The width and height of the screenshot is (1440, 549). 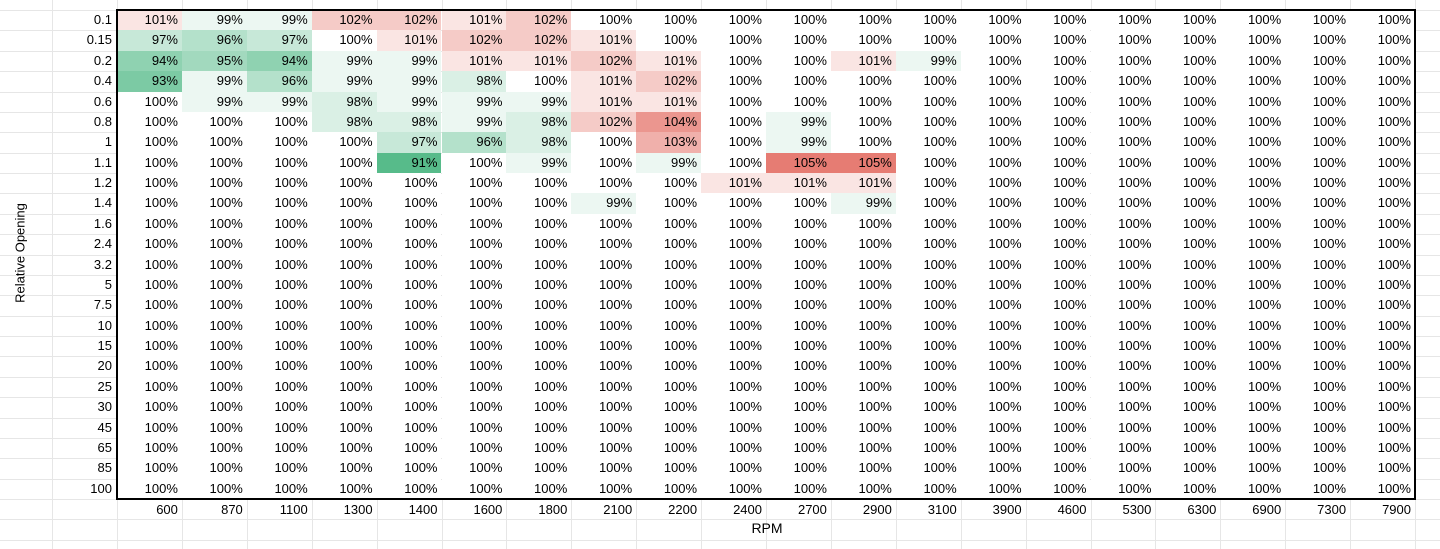 I want to click on heatmap-cell: 102%, so click(x=539, y=20).